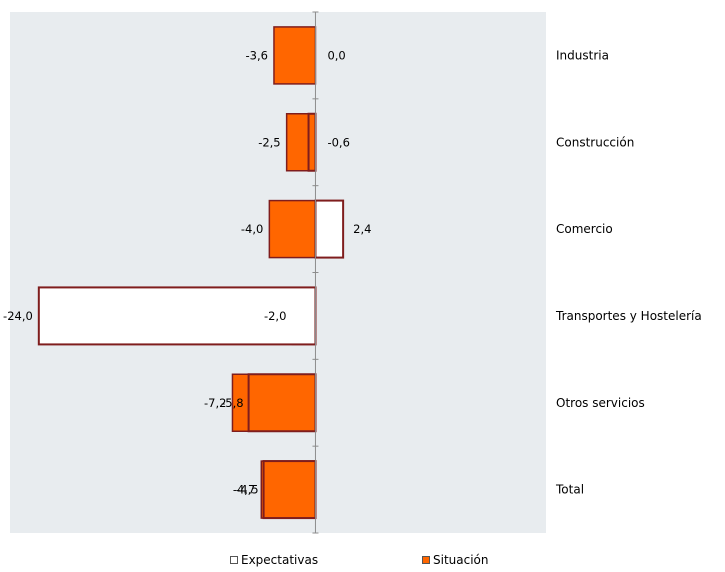  Describe the element at coordinates (247, 490) in the screenshot. I see `data-label-expectativas: -4,5` at that location.